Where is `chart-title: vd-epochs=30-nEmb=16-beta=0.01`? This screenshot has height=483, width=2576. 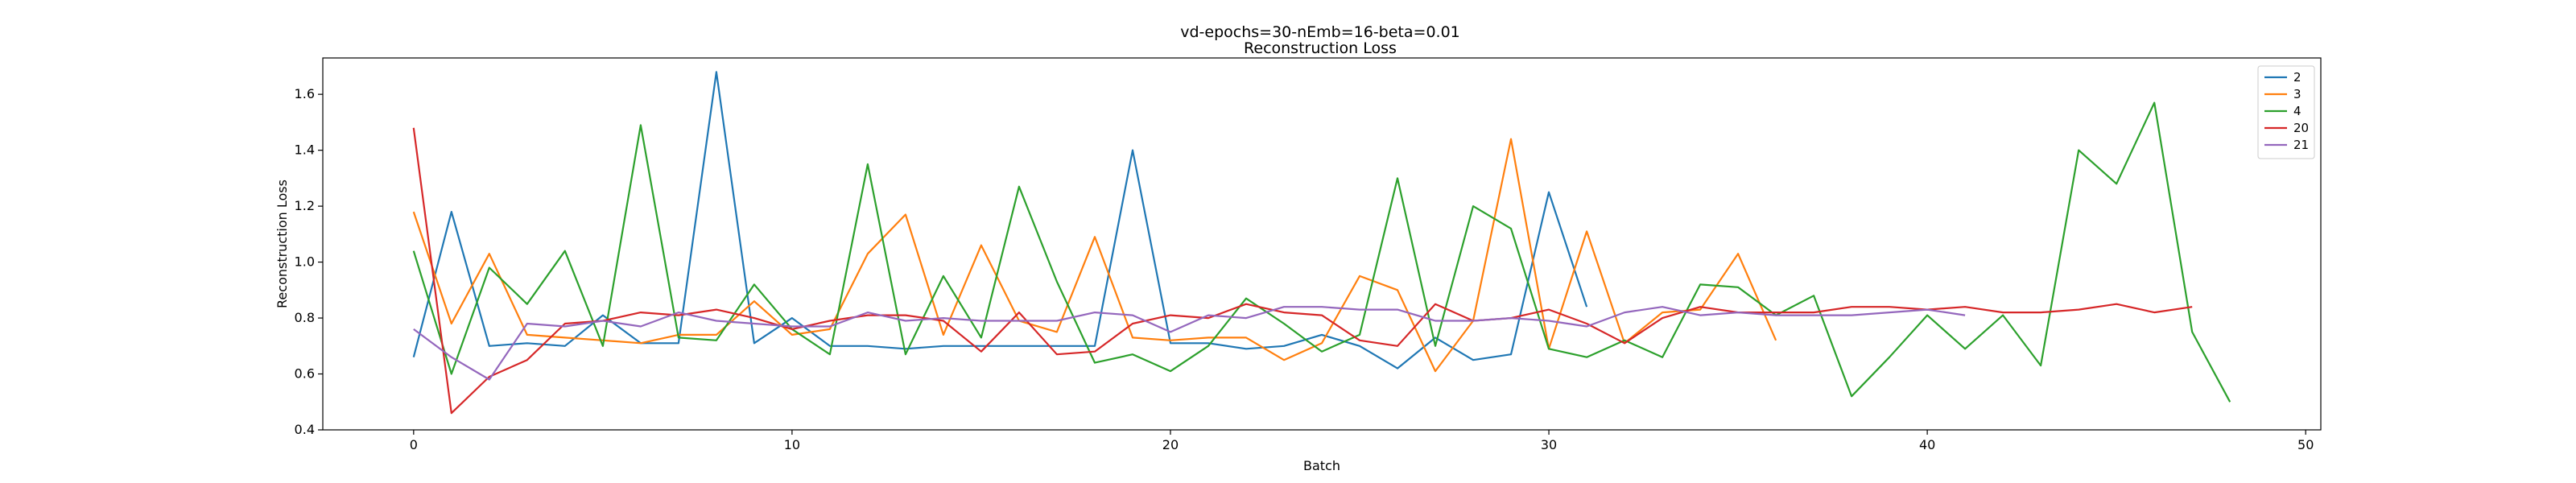 chart-title: vd-epochs=30-nEmb=16-beta=0.01 is located at coordinates (1320, 32).